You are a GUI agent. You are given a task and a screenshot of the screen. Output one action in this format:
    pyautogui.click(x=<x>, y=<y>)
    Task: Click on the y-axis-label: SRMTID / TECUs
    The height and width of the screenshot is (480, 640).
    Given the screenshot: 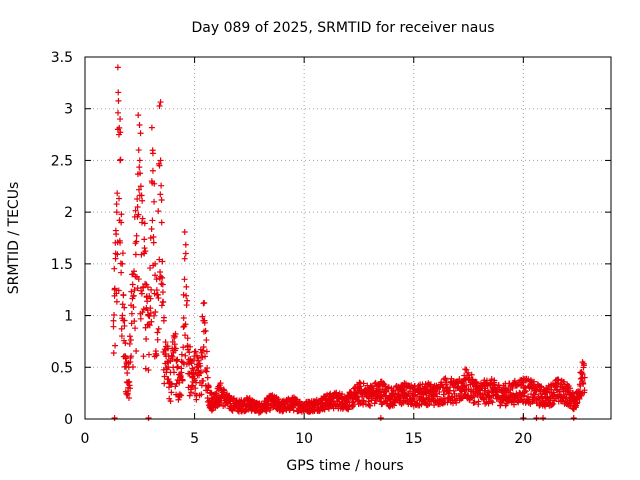 What is the action you would take?
    pyautogui.click(x=14, y=238)
    